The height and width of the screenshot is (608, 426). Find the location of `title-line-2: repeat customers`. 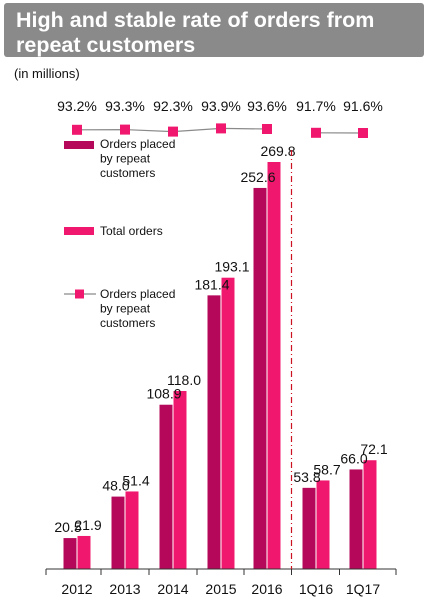

title-line-2: repeat customers is located at coordinates (106, 45).